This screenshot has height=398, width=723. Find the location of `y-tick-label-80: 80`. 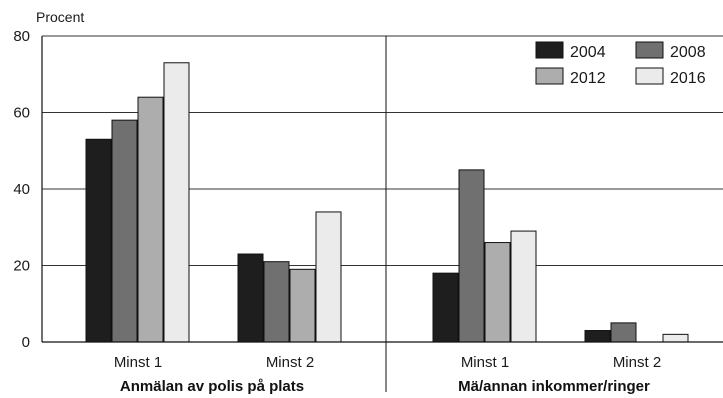

y-tick-label-80: 80 is located at coordinates (21, 36).